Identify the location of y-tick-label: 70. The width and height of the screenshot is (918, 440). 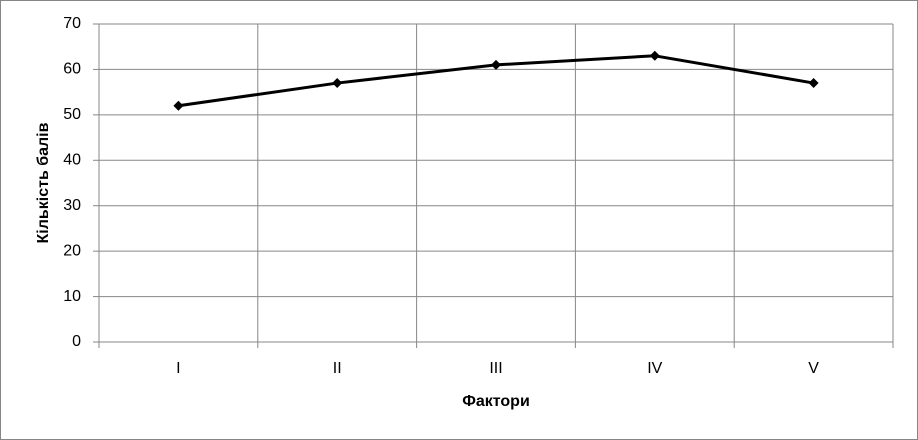
(72, 23).